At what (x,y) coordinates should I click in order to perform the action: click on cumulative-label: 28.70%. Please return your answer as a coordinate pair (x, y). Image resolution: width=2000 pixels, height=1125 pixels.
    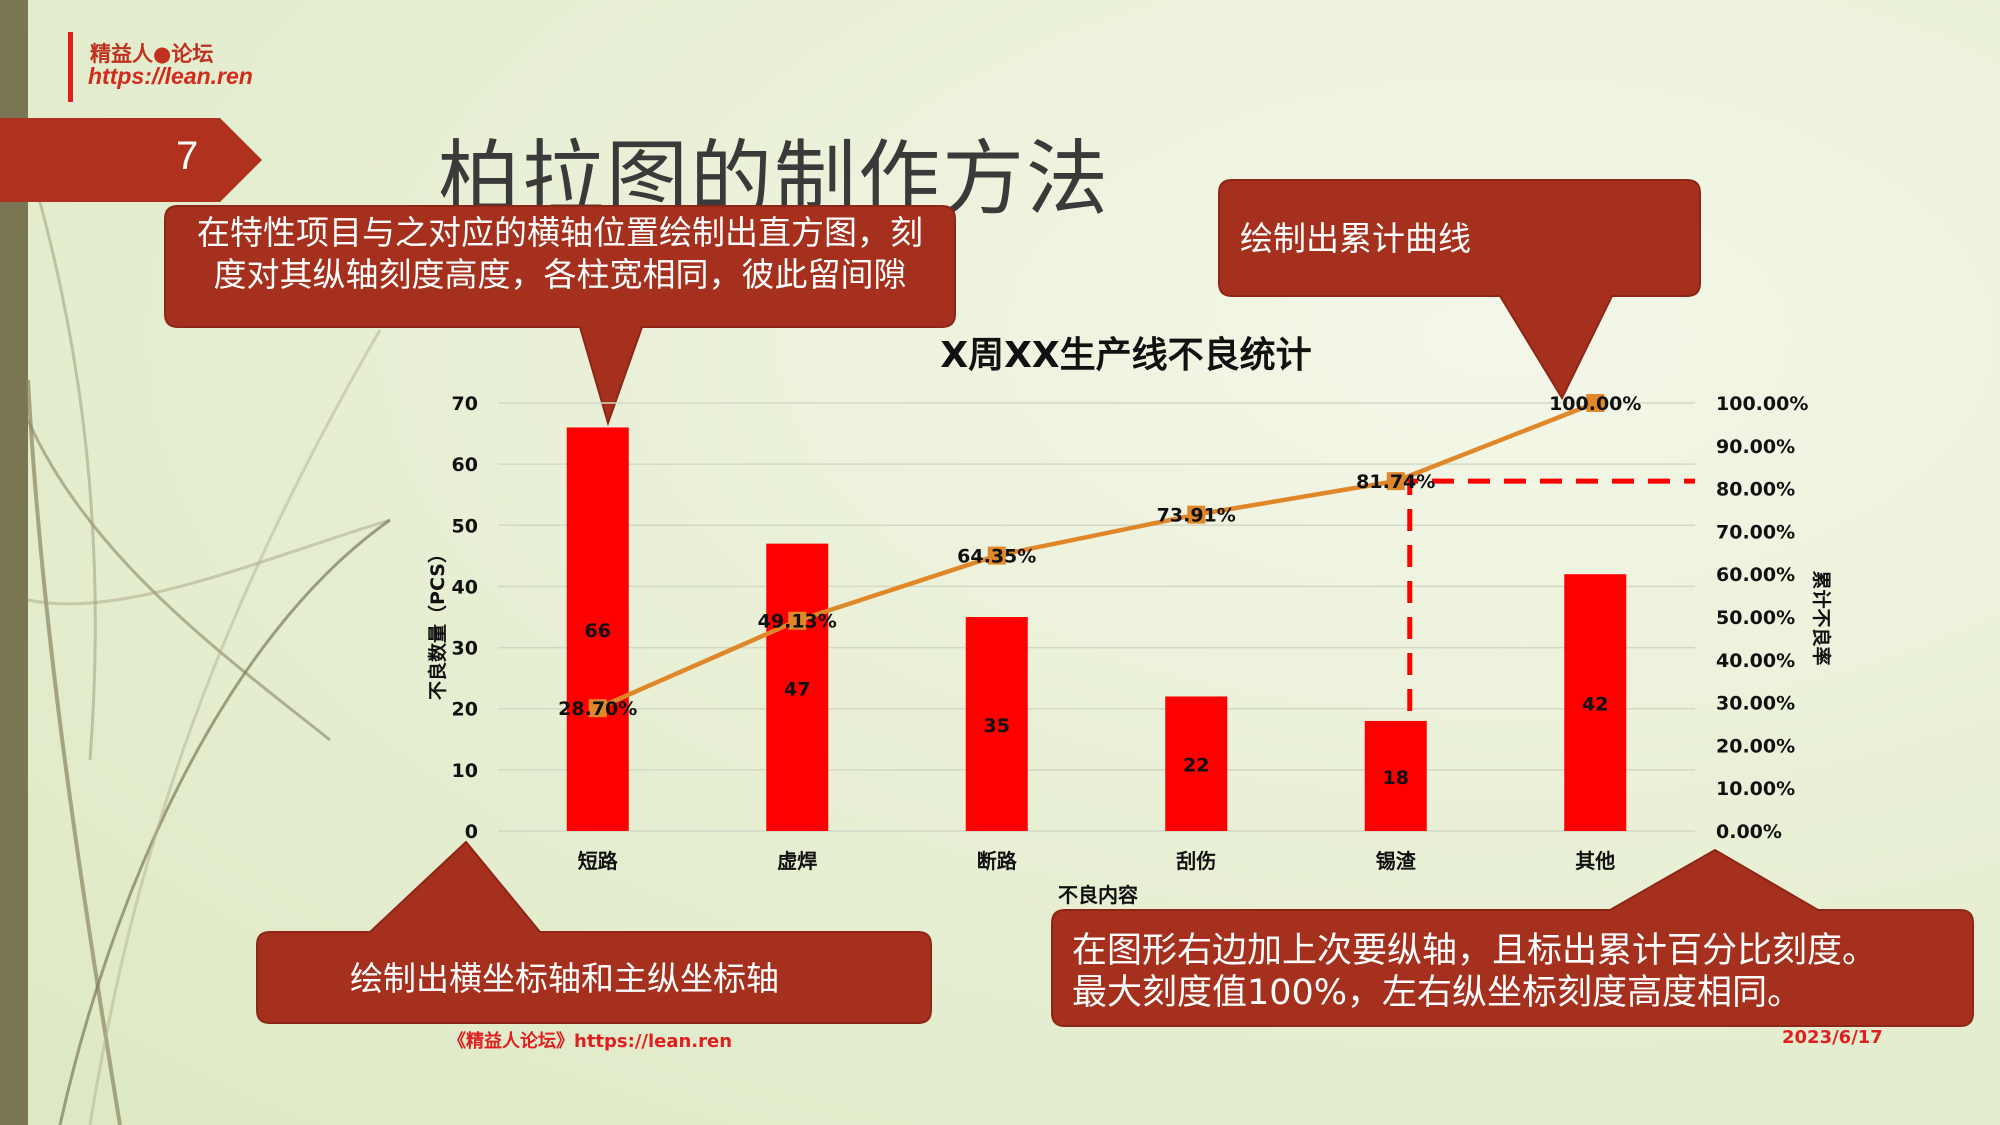
    Looking at the image, I should click on (597, 709).